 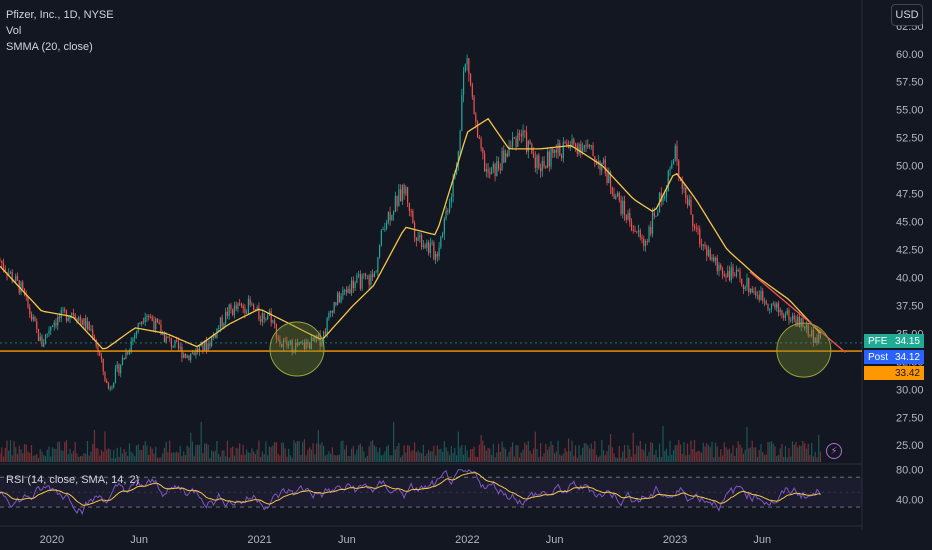 What do you see at coordinates (878, 341) in the screenshot?
I see `pfe-badge-label: PFE` at bounding box center [878, 341].